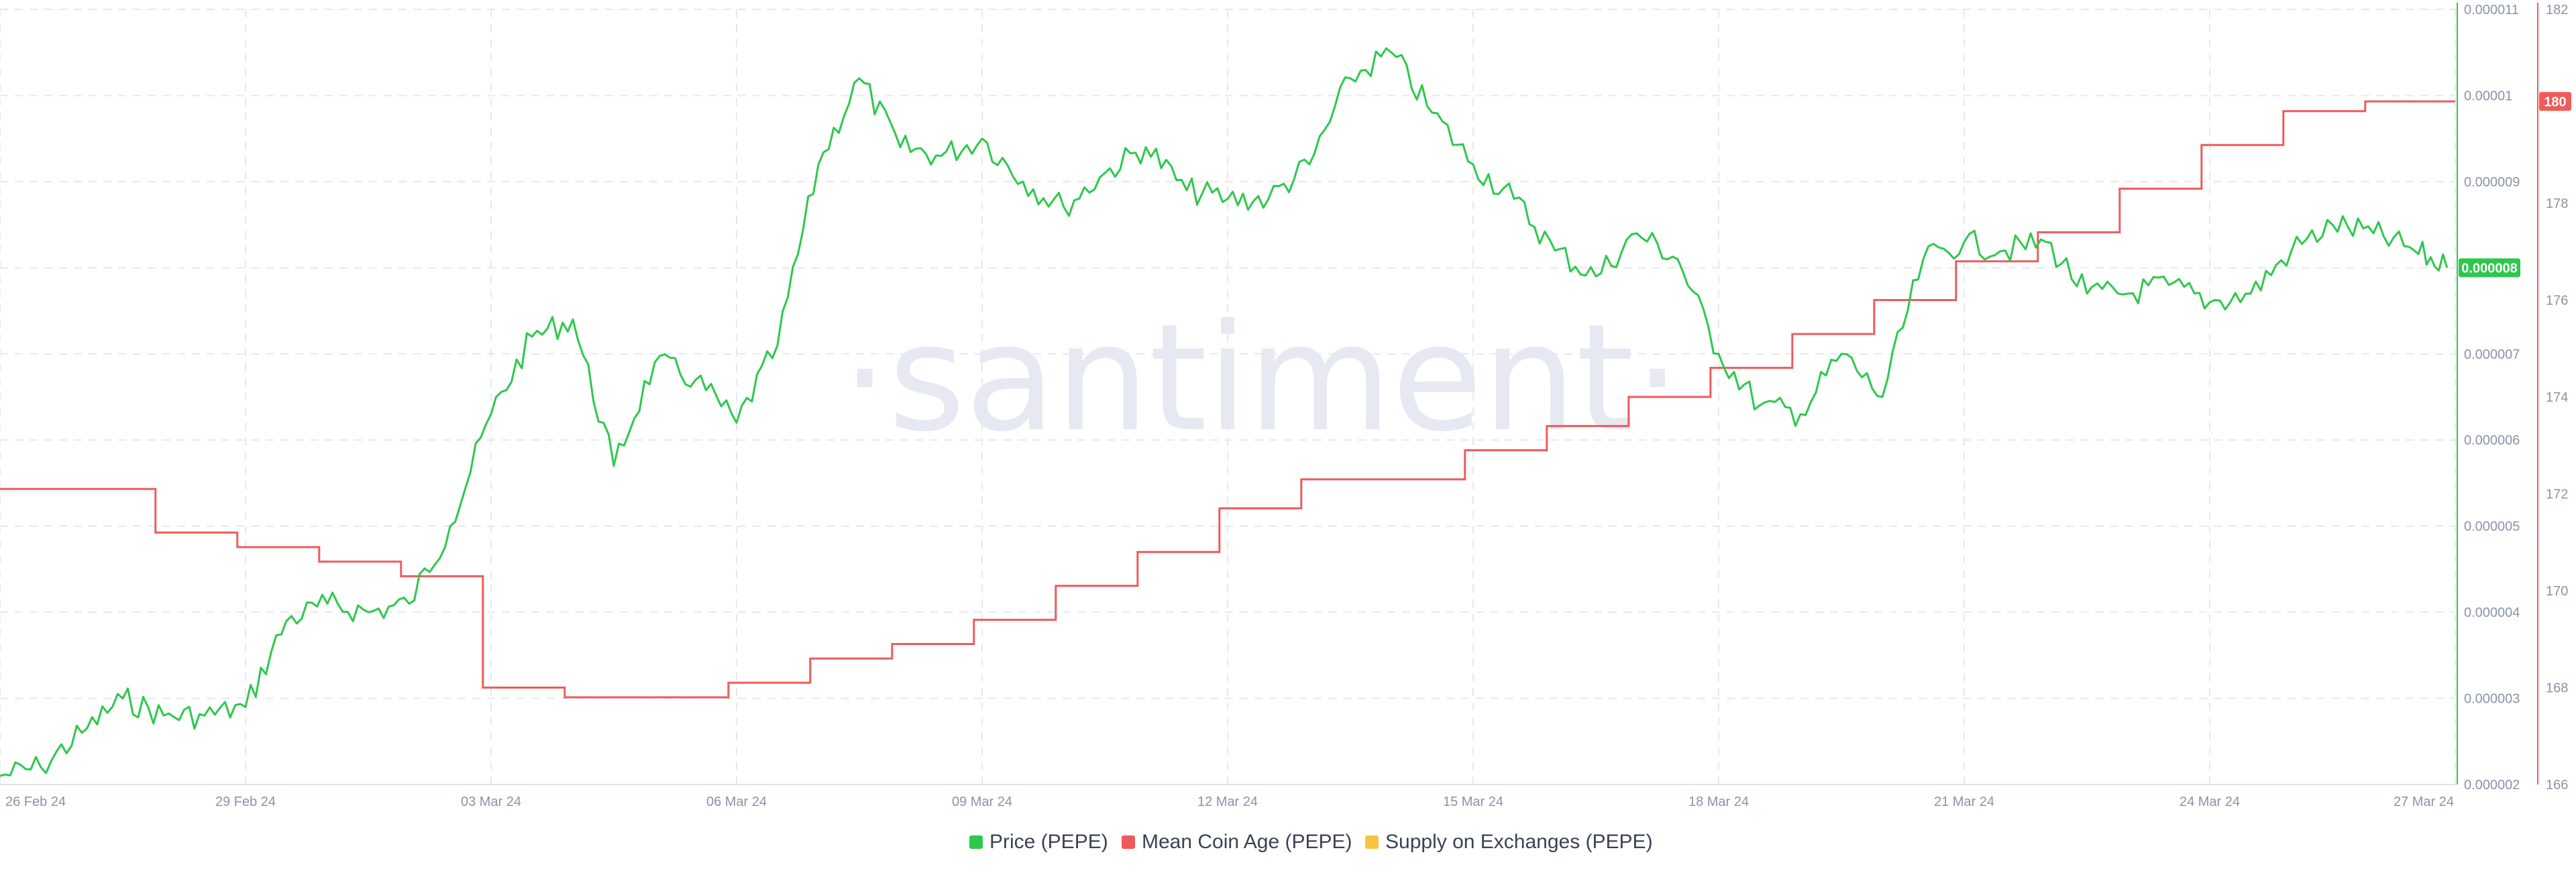  Describe the element at coordinates (491, 802) in the screenshot. I see `x-tick-label: 03 Mar 24` at that location.